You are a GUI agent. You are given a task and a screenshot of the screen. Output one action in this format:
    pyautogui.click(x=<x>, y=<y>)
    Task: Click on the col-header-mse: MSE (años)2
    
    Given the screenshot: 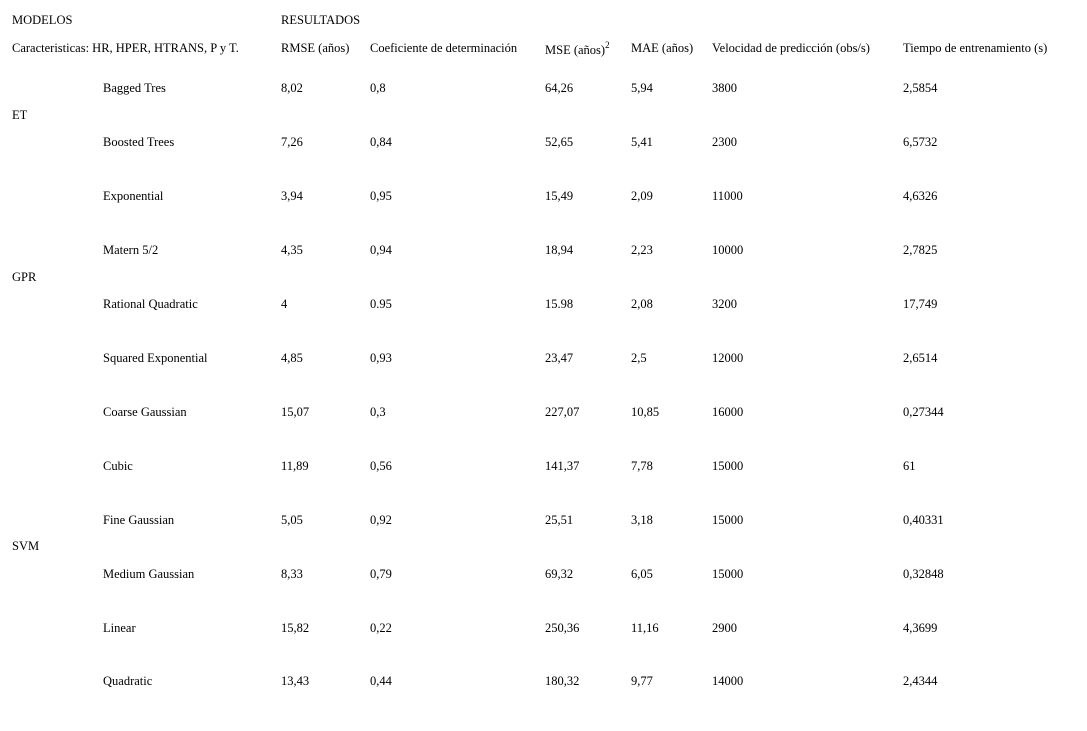 What is the action you would take?
    pyautogui.click(x=577, y=49)
    